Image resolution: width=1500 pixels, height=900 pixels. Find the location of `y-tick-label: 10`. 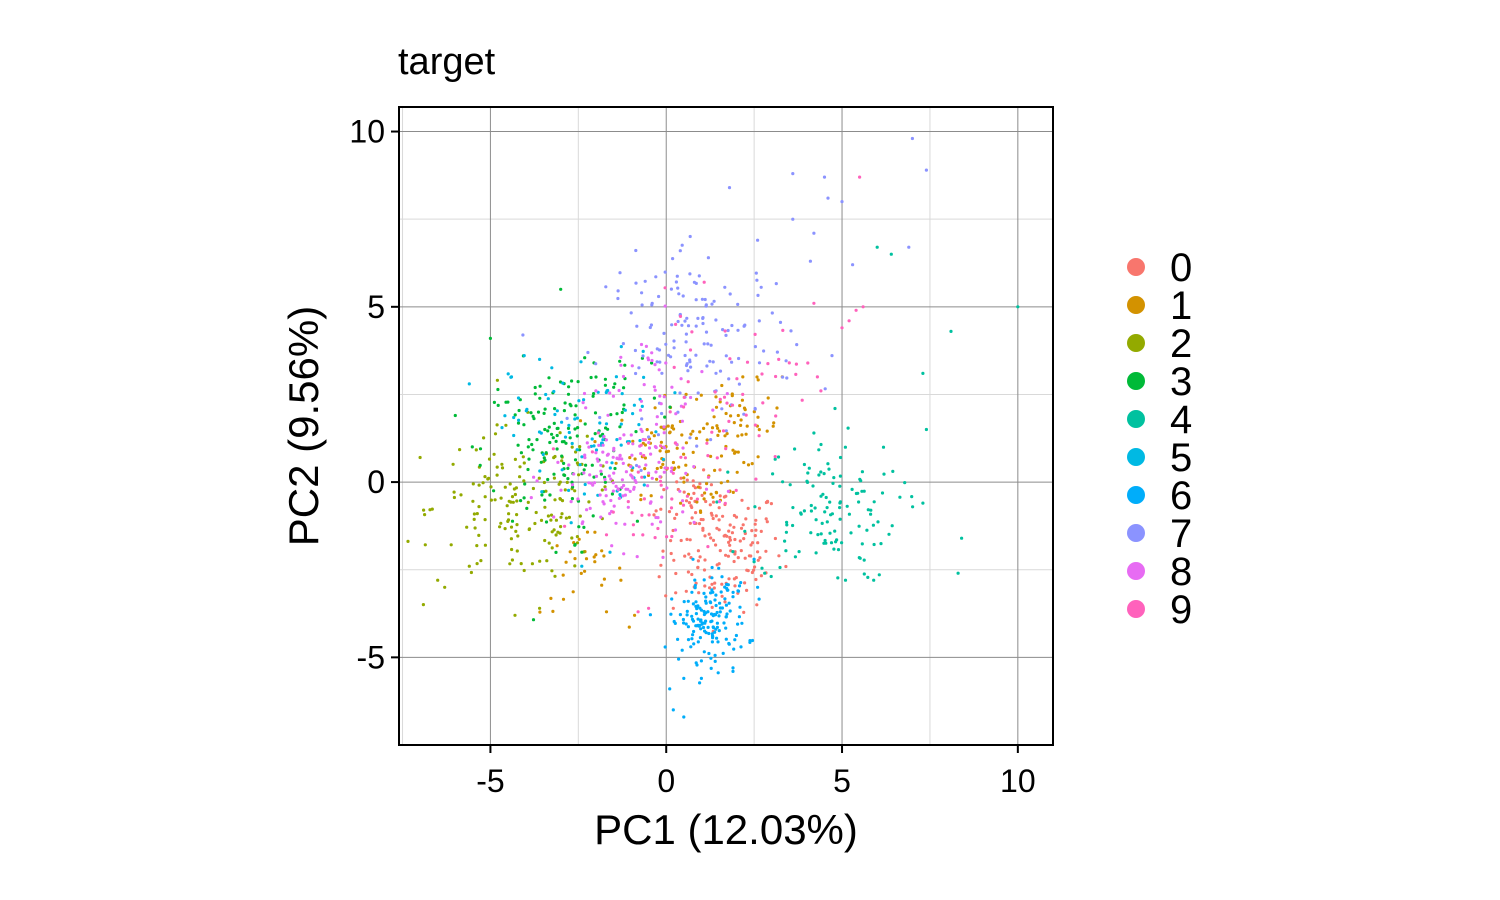

y-tick-label: 10 is located at coordinates (367, 132).